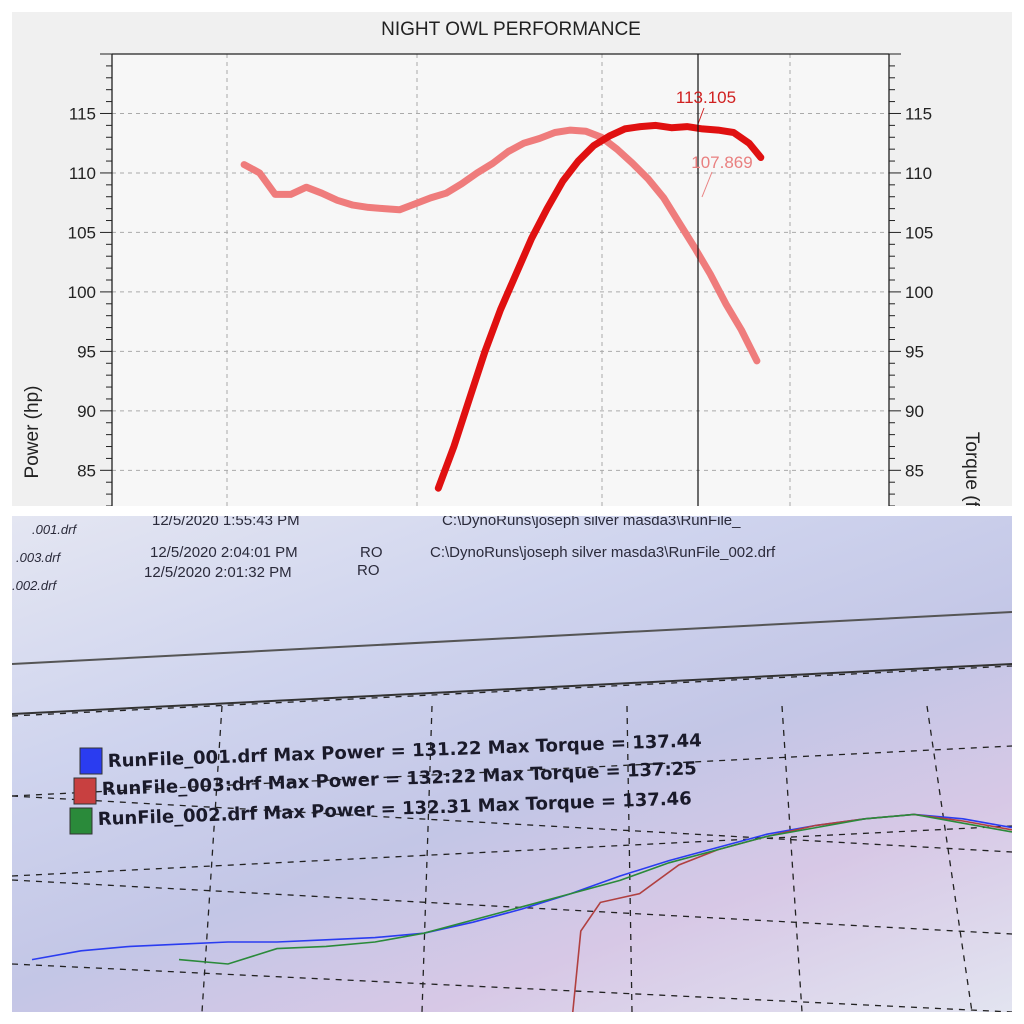 This screenshot has height=1024, width=1024. Describe the element at coordinates (86, 411) in the screenshot. I see `y-tick-label-left: 90` at that location.